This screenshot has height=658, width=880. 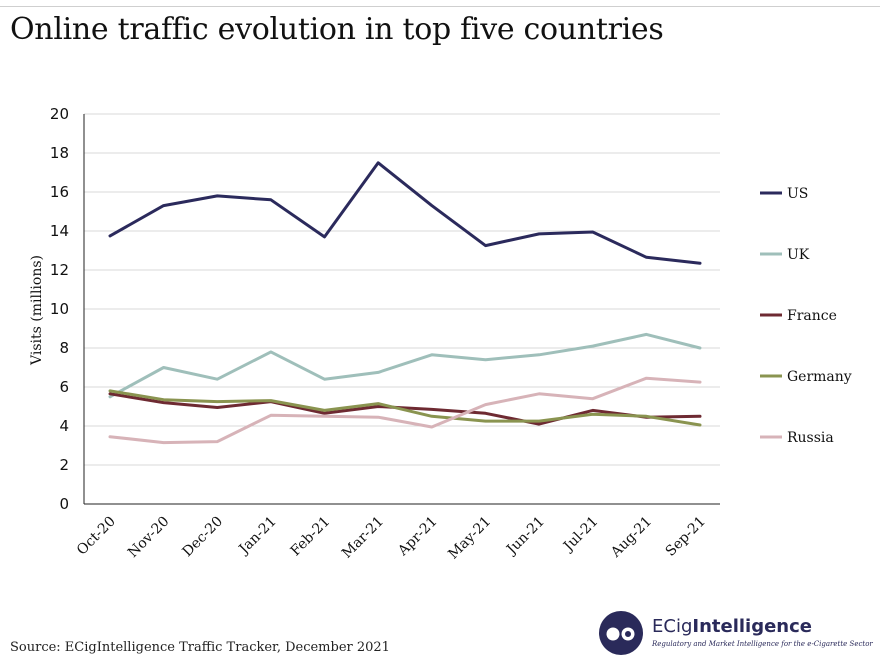 I want to click on x-tick-label: Jun-21, so click(x=525, y=536).